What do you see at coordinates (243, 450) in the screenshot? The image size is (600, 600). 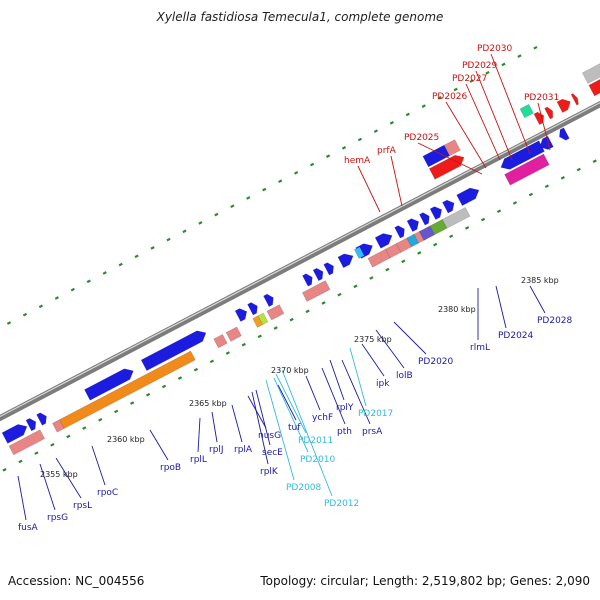 I see `gene-label: rplA` at bounding box center [243, 450].